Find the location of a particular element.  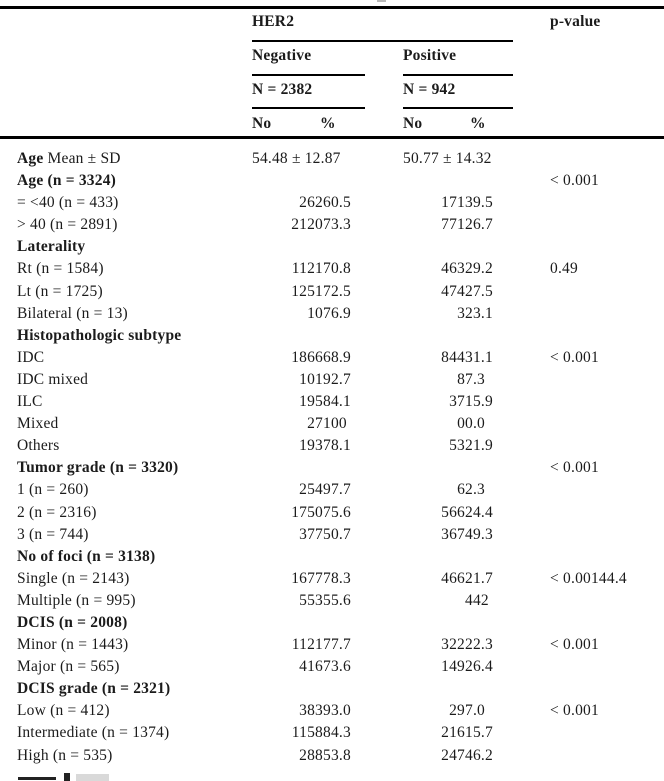

pct-negative-cell: 77.7 is located at coordinates (337, 645).